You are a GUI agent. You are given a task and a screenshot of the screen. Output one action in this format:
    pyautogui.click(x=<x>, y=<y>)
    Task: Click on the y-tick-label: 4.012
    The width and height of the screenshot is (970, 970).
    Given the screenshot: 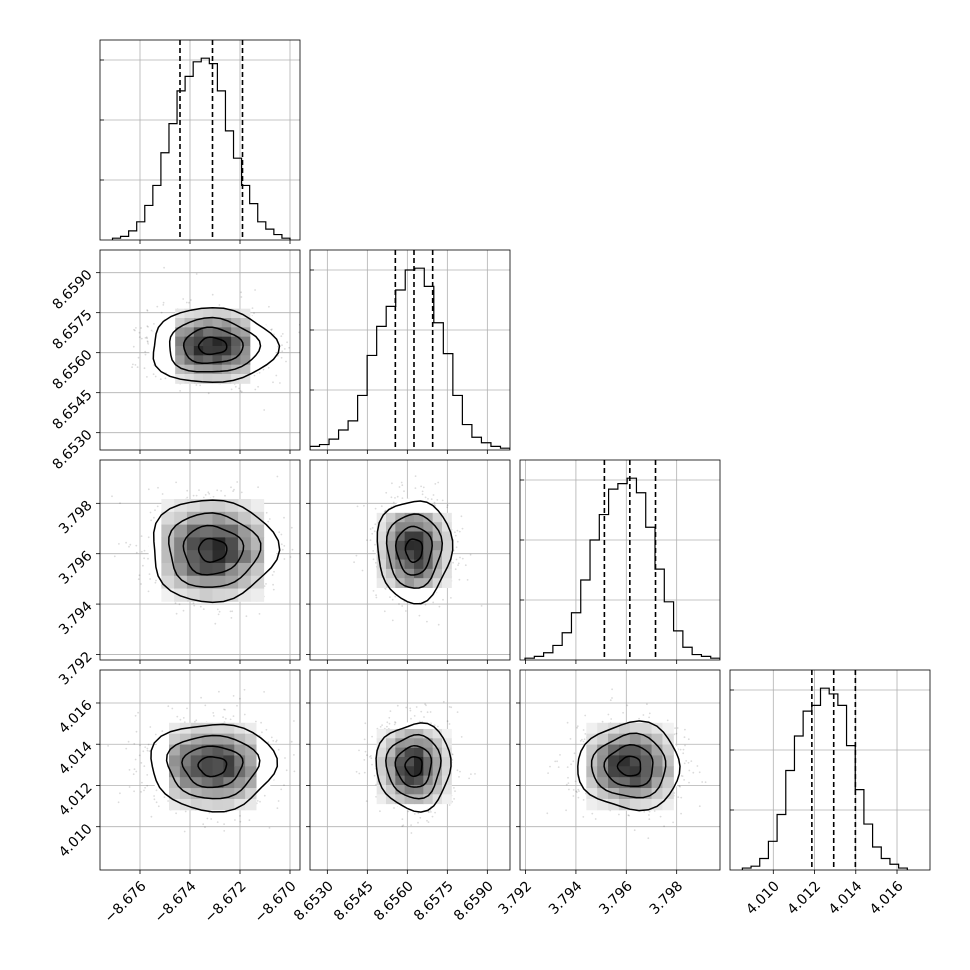 What is the action you would take?
    pyautogui.click(x=76, y=800)
    